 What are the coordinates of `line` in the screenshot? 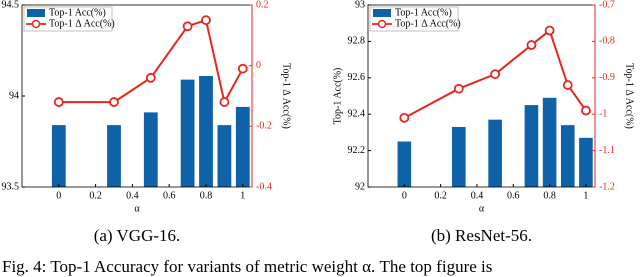 It's located at (151, 61).